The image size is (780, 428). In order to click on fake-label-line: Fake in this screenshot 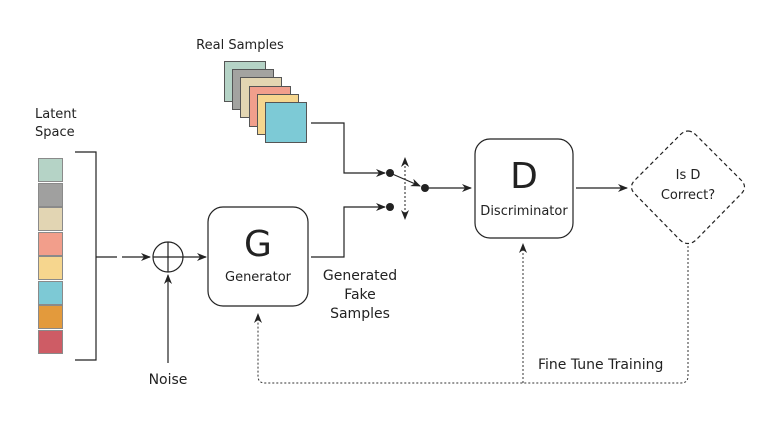, I will do `click(360, 295)`.